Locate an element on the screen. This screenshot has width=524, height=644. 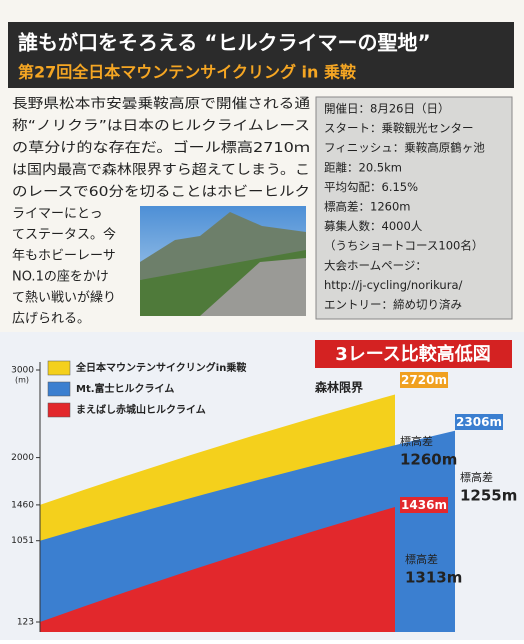
chart-title-box is located at coordinates (413, 354).